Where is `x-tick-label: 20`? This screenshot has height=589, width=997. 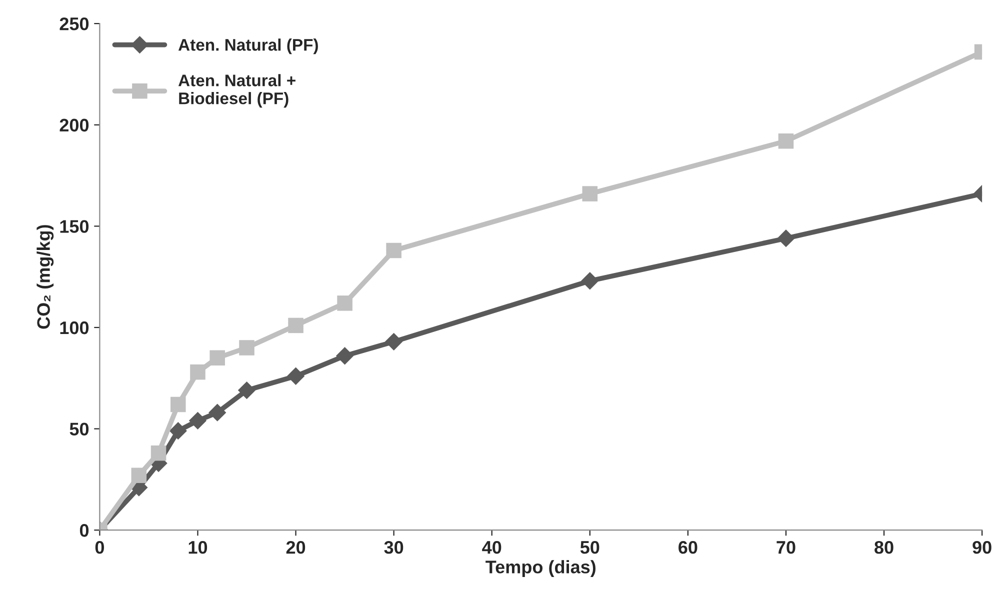 x-tick-label: 20 is located at coordinates (296, 547).